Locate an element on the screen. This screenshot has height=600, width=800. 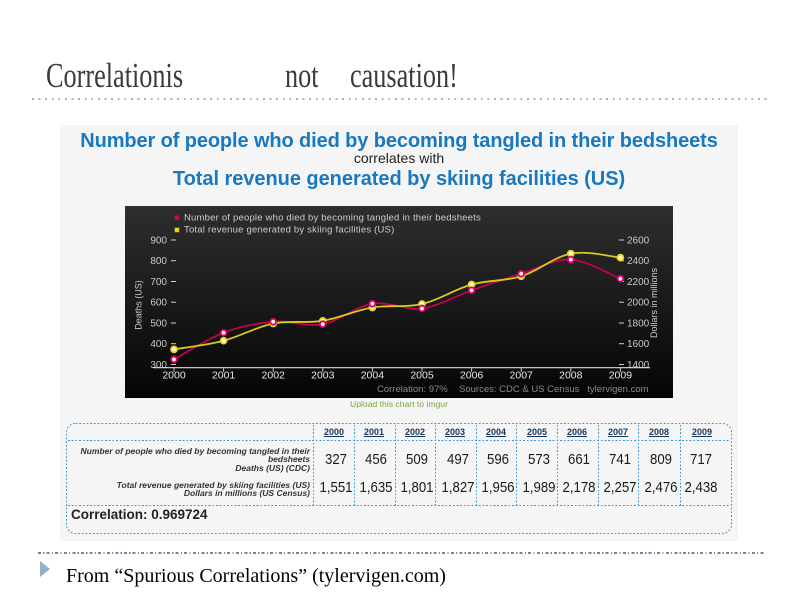
svg-text: 2005 is located at coordinates (422, 376).